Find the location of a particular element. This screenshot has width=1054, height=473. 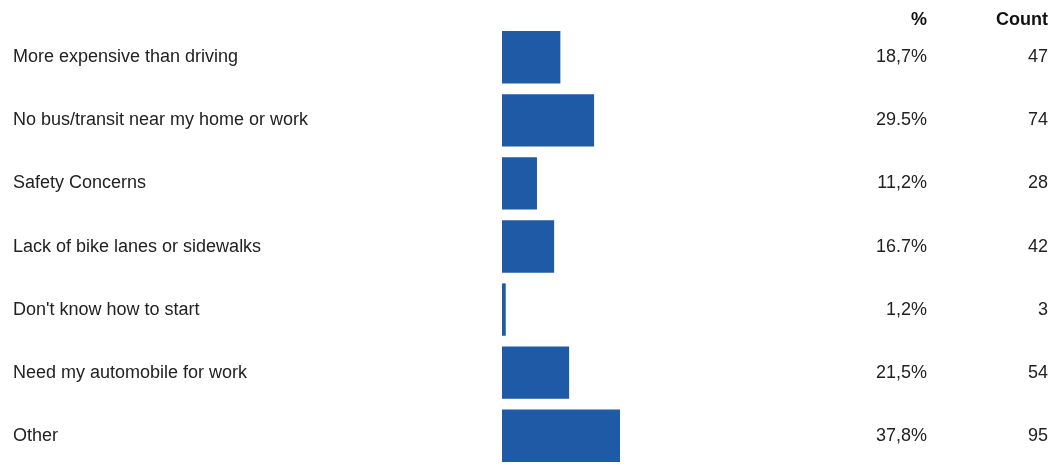

y-tick-label: Need my automobile for work is located at coordinates (131, 371).